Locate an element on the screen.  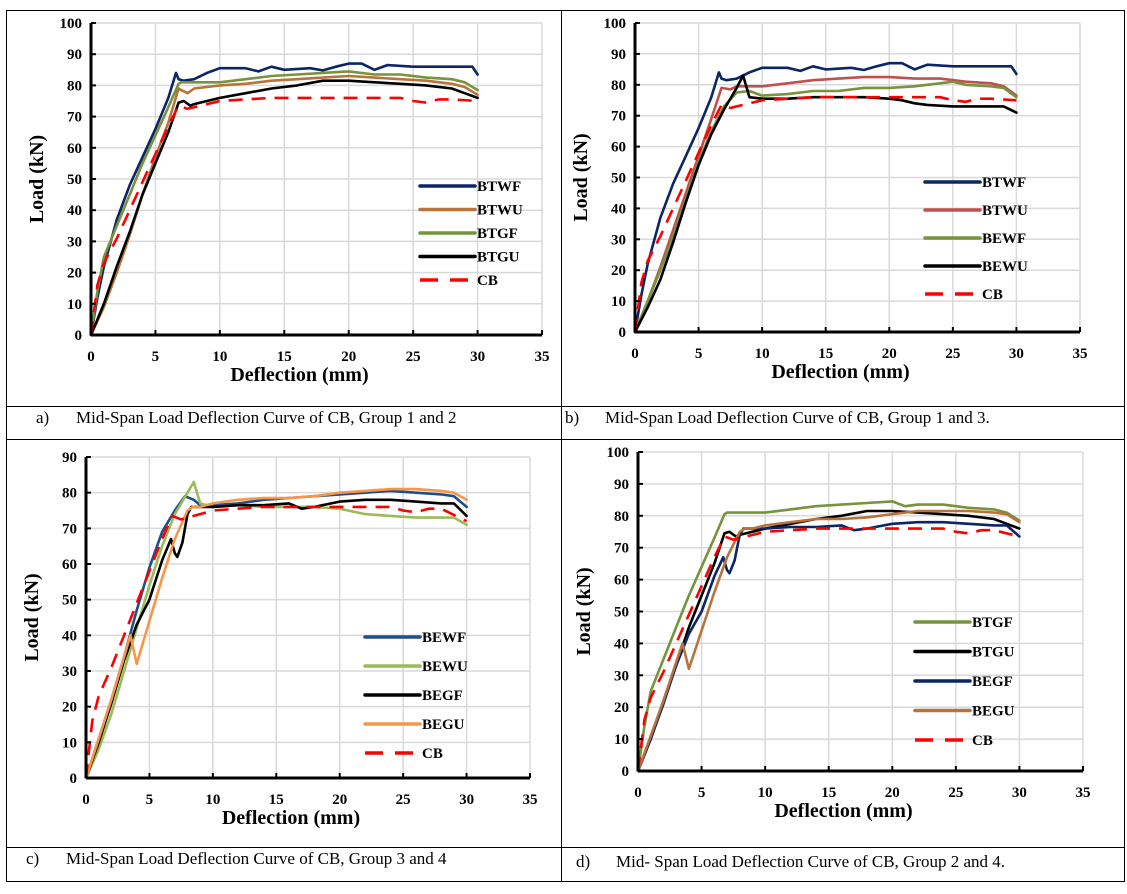
legend-label: BTWU is located at coordinates (1005, 211).